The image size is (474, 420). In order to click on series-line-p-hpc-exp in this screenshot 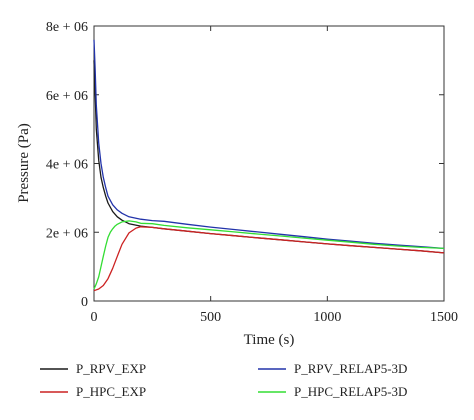, I will do `click(269, 259)`.